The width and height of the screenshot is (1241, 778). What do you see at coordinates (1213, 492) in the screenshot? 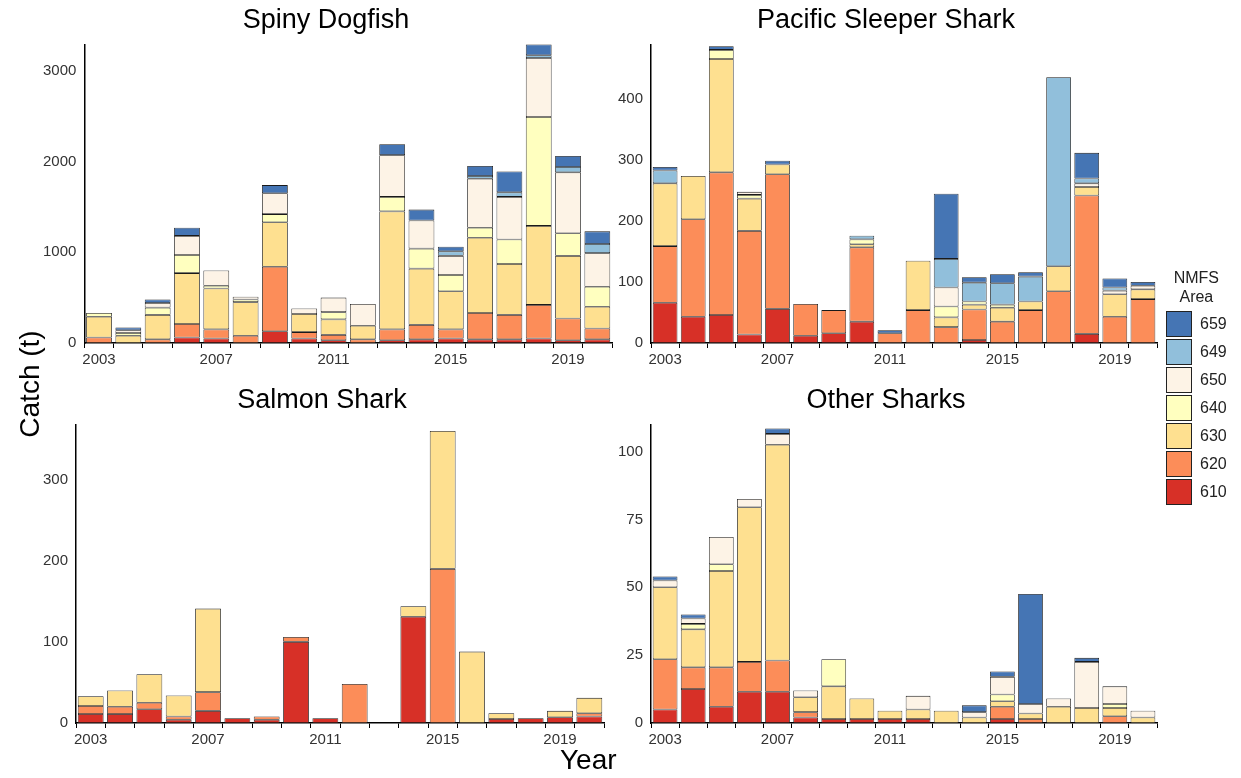
I see `legend-label: 610` at bounding box center [1213, 492].